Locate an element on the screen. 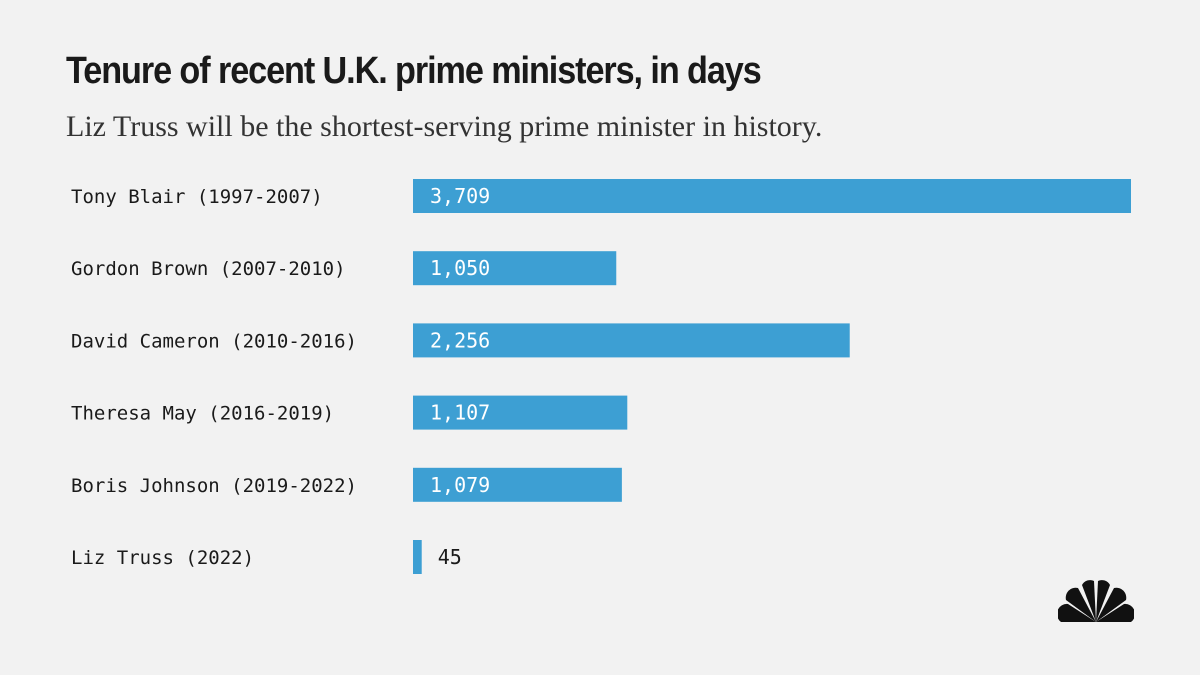  peacock-logo-icon is located at coordinates (1096, 601).